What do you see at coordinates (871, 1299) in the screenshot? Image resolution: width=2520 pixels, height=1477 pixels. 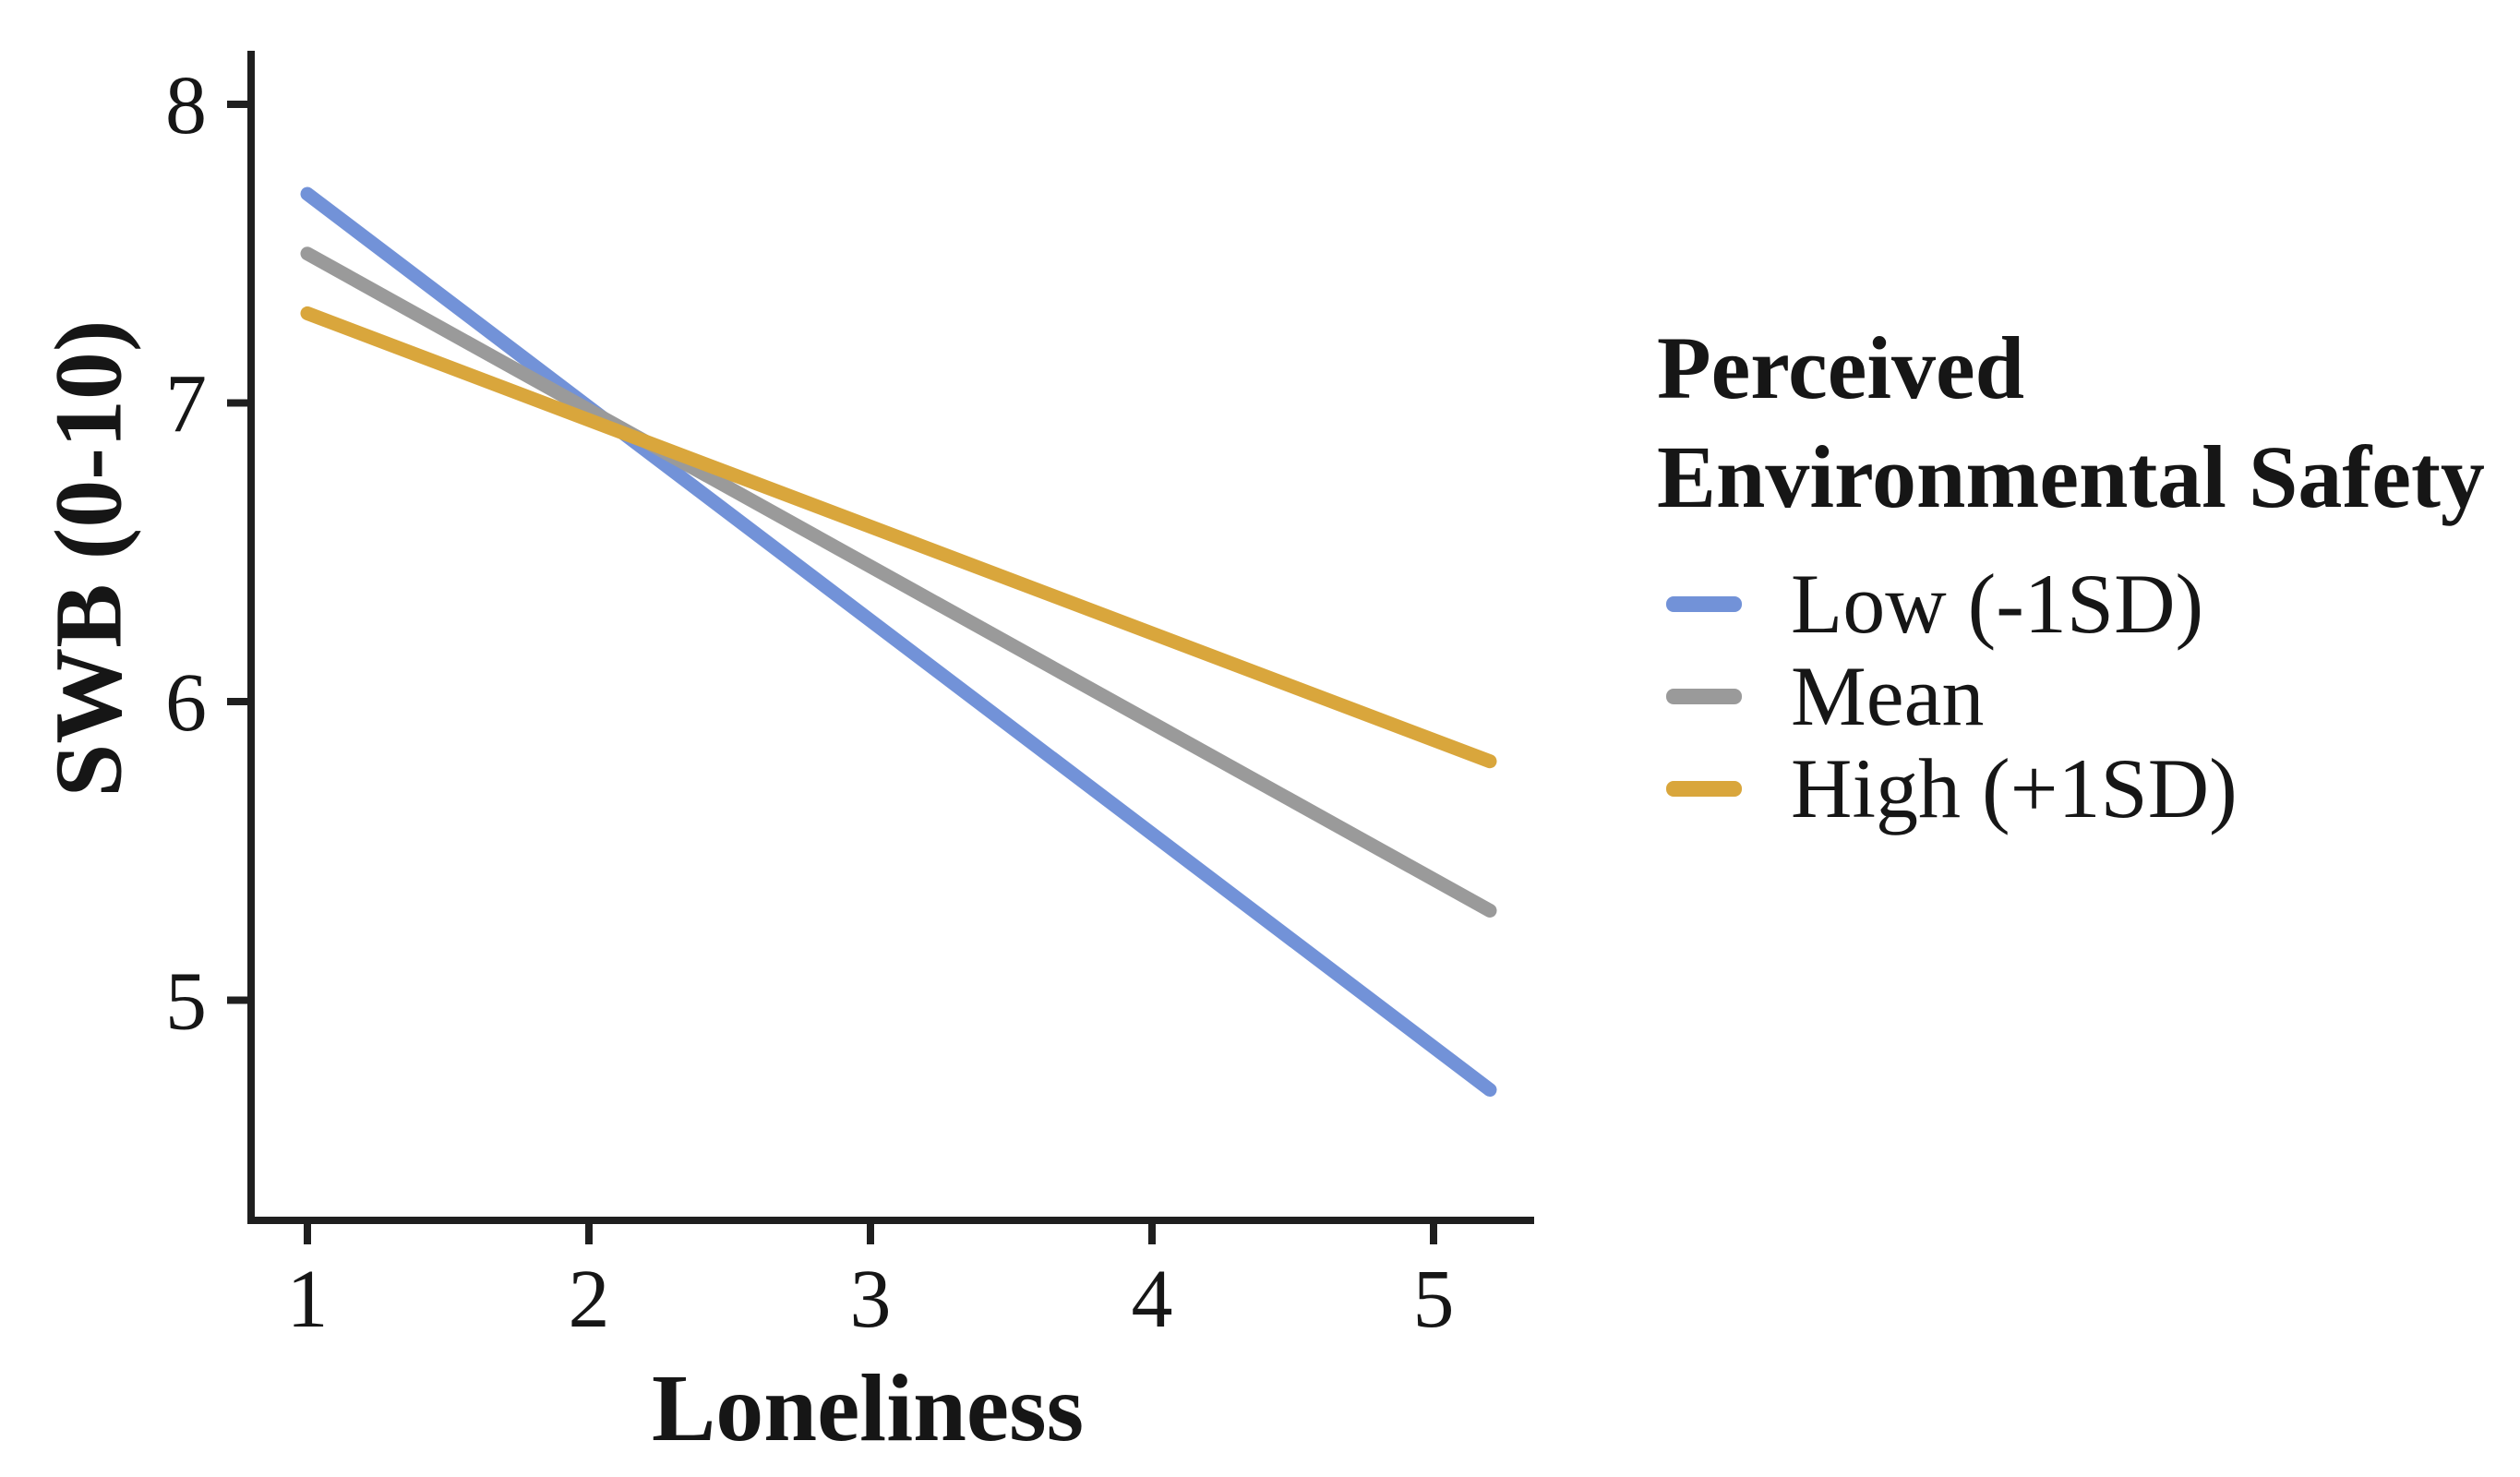 I see `x-tick-label-3: 3` at bounding box center [871, 1299].